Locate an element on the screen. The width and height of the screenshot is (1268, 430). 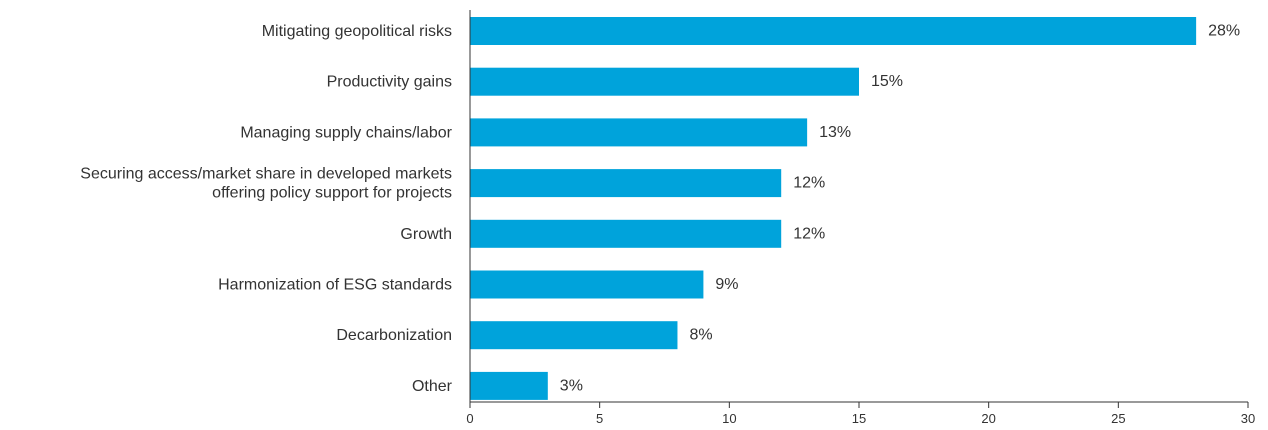
value-label-managing-supply-chains: 13% is located at coordinates (835, 132).